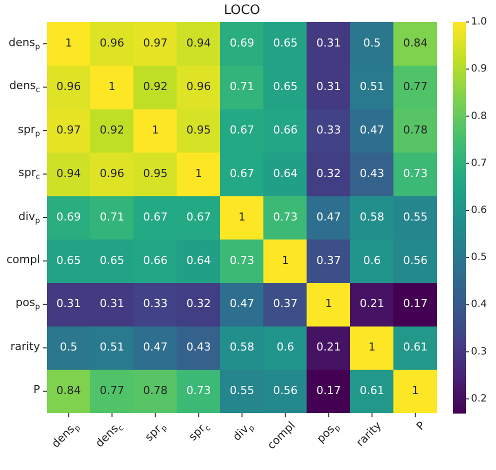 This screenshot has height=470, width=496. What do you see at coordinates (479, 69) in the screenshot?
I see `color-bar-label: 0.9` at bounding box center [479, 69].